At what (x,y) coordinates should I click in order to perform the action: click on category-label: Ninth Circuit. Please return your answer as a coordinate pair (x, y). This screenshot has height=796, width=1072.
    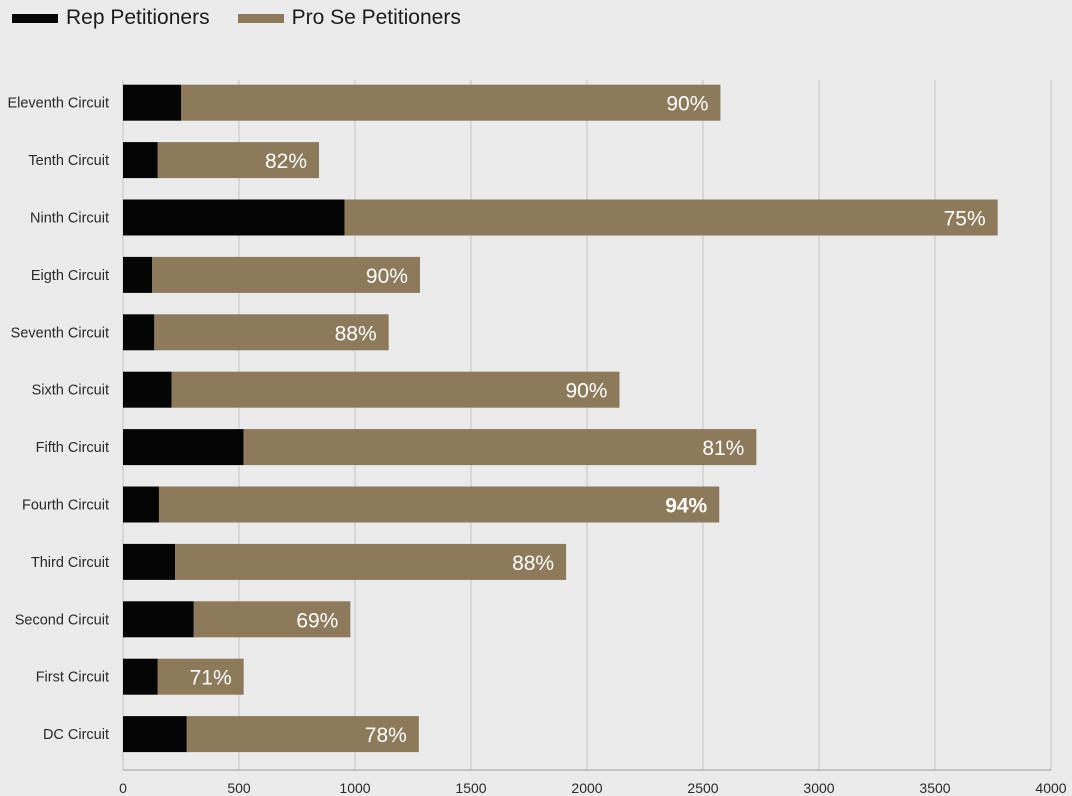
    Looking at the image, I should click on (69, 219).